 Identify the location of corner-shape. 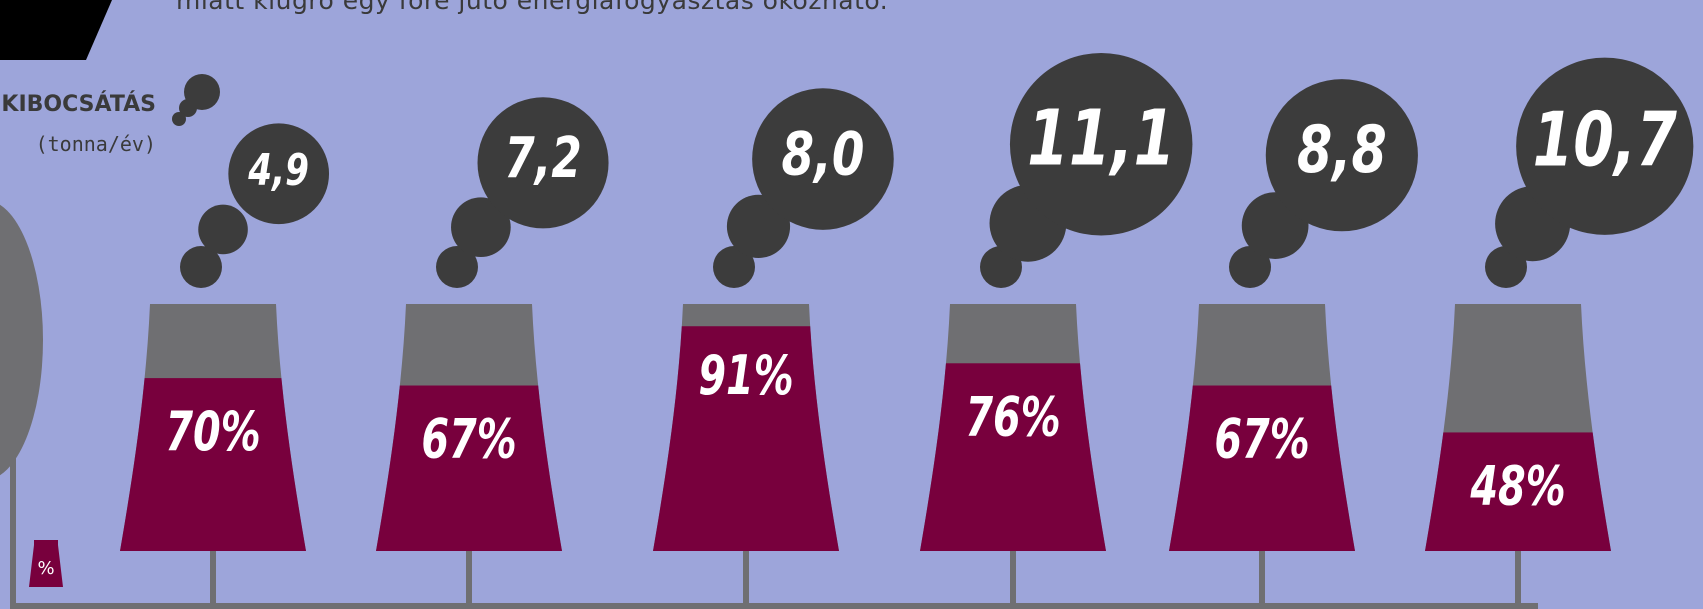
(56, 30).